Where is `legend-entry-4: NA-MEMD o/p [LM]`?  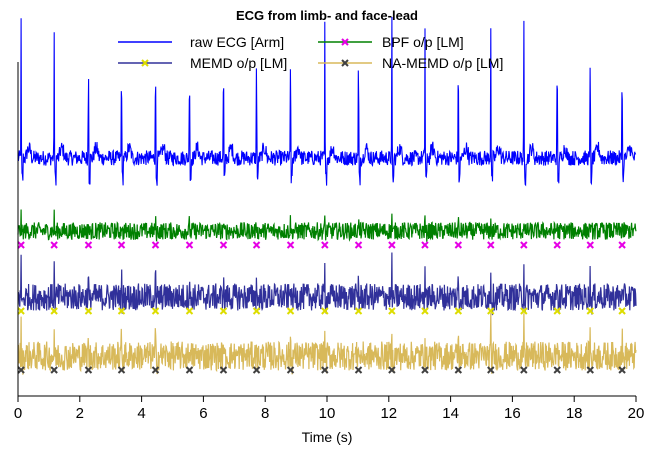 legend-entry-4: NA-MEMD o/p [LM] is located at coordinates (410, 63).